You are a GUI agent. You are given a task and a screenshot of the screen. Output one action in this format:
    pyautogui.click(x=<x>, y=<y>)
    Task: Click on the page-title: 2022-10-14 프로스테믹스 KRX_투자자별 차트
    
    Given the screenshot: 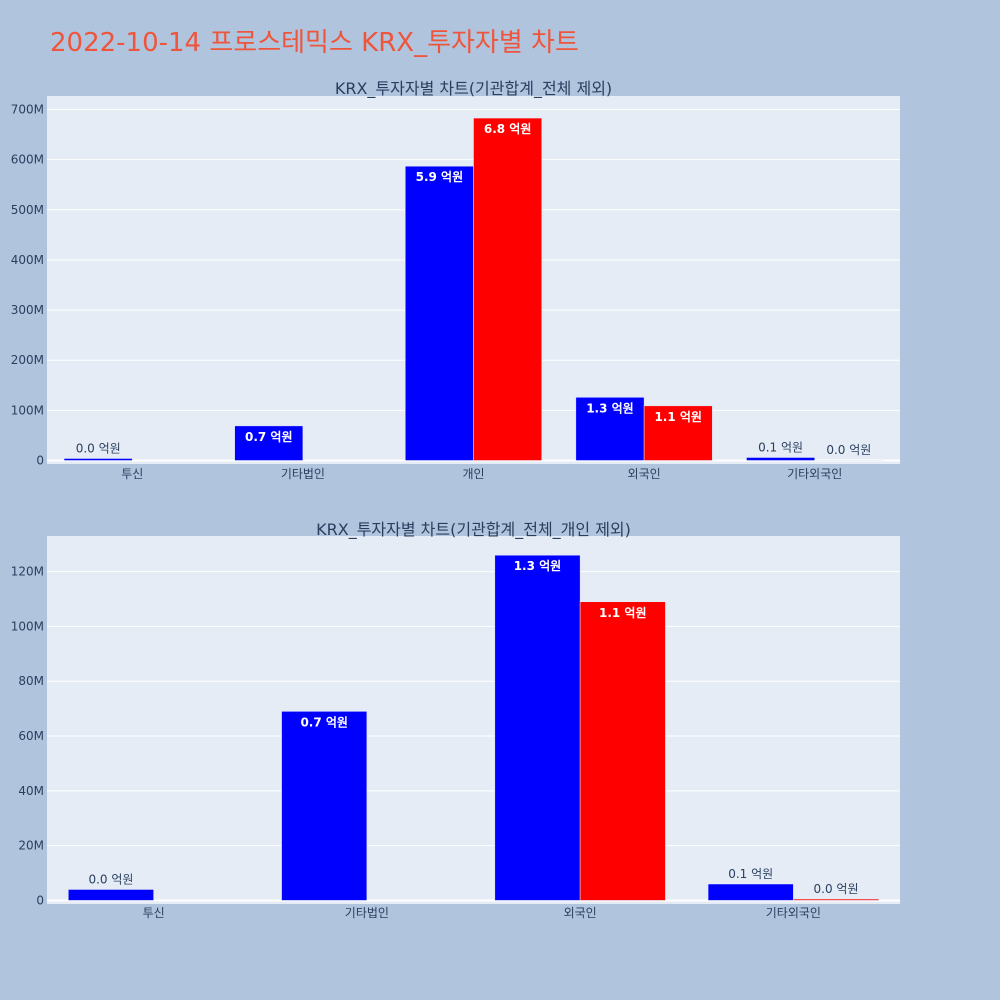 What is the action you would take?
    pyautogui.click(x=314, y=43)
    